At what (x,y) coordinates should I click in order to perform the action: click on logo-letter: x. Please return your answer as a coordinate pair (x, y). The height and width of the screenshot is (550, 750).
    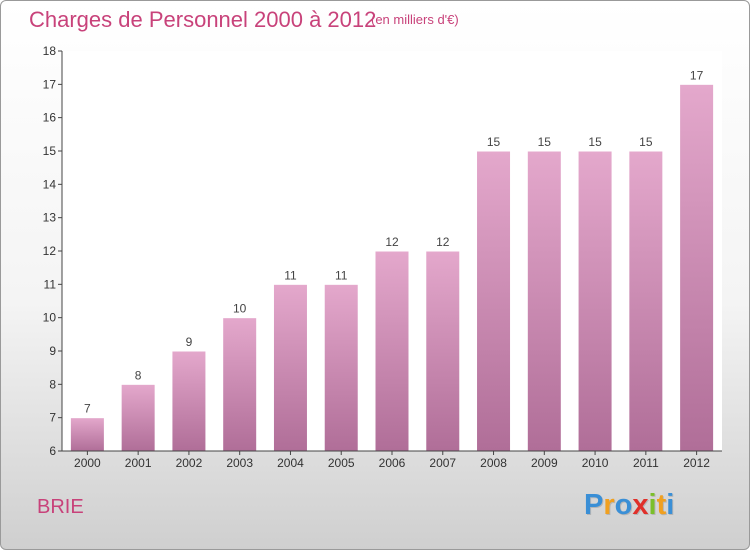
    Looking at the image, I should click on (640, 505).